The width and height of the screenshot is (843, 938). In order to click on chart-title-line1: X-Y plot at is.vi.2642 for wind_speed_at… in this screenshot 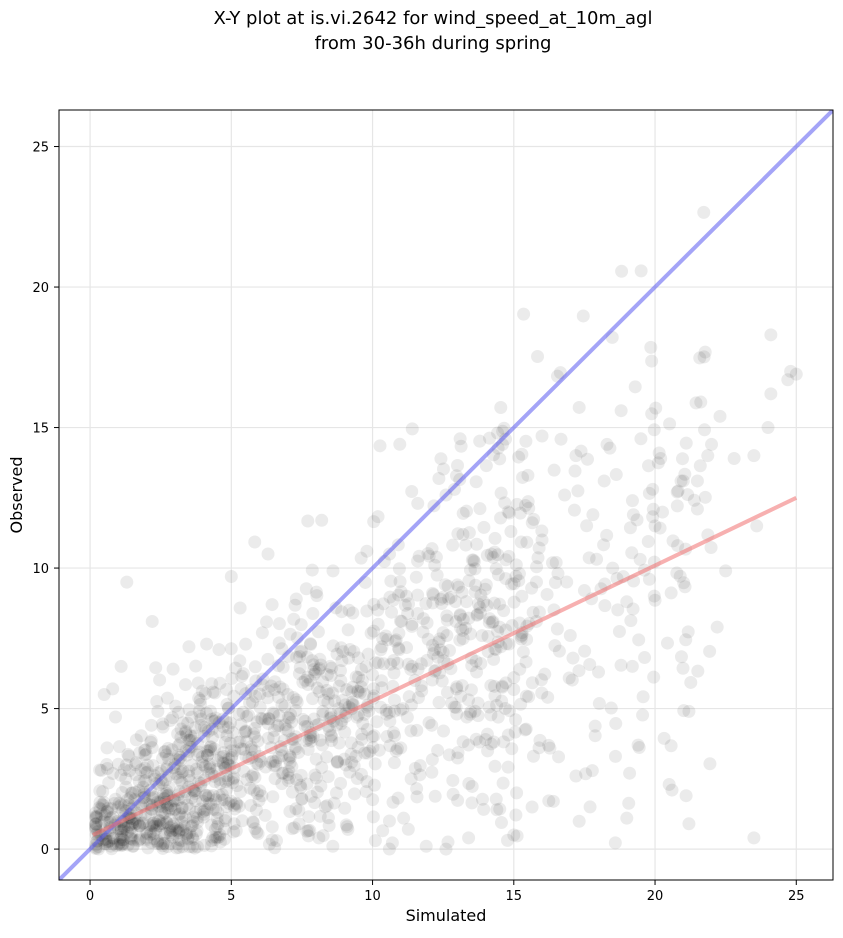, I will do `click(433, 18)`.